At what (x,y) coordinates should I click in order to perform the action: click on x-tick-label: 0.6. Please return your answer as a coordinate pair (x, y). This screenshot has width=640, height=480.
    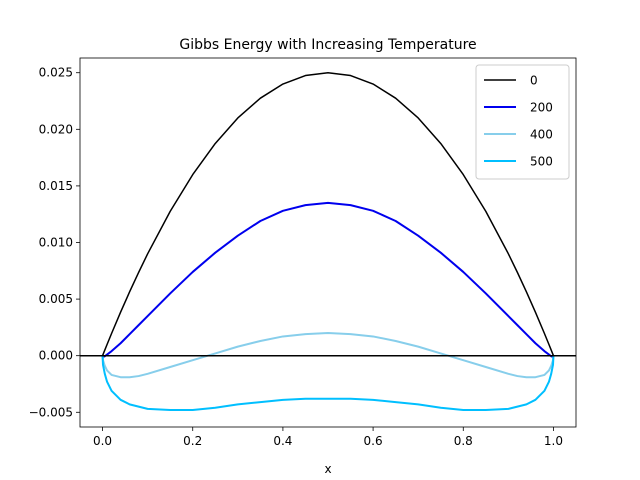
    Looking at the image, I should click on (373, 441).